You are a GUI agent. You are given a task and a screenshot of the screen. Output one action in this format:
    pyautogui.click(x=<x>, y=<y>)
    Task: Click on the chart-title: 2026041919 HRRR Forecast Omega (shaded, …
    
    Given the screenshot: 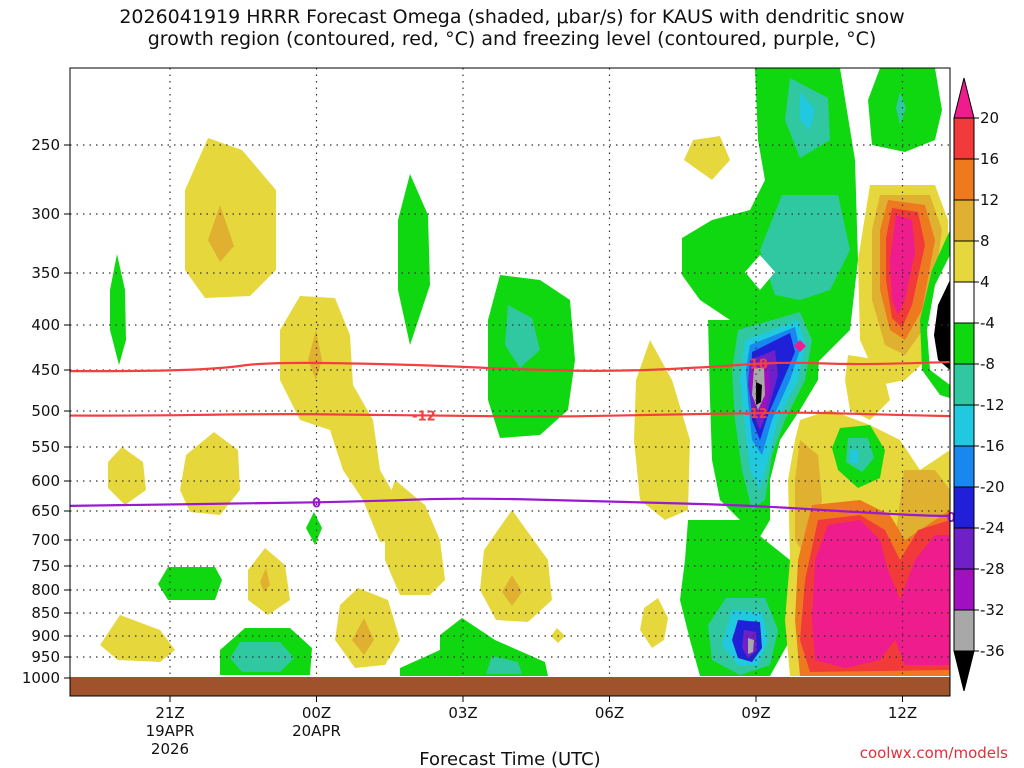 What is the action you would take?
    pyautogui.click(x=512, y=28)
    